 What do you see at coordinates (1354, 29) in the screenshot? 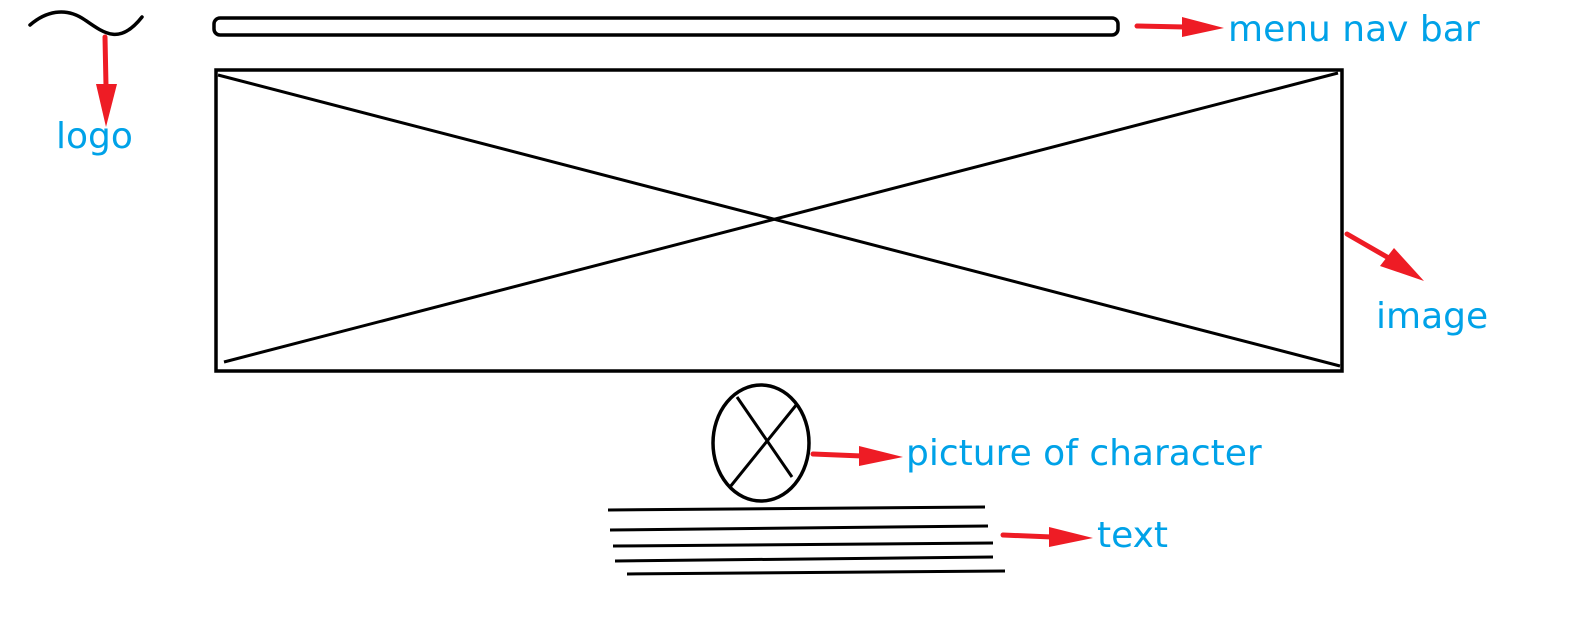
I see `menu-nav-bar-label: menu nav bar` at bounding box center [1354, 29].